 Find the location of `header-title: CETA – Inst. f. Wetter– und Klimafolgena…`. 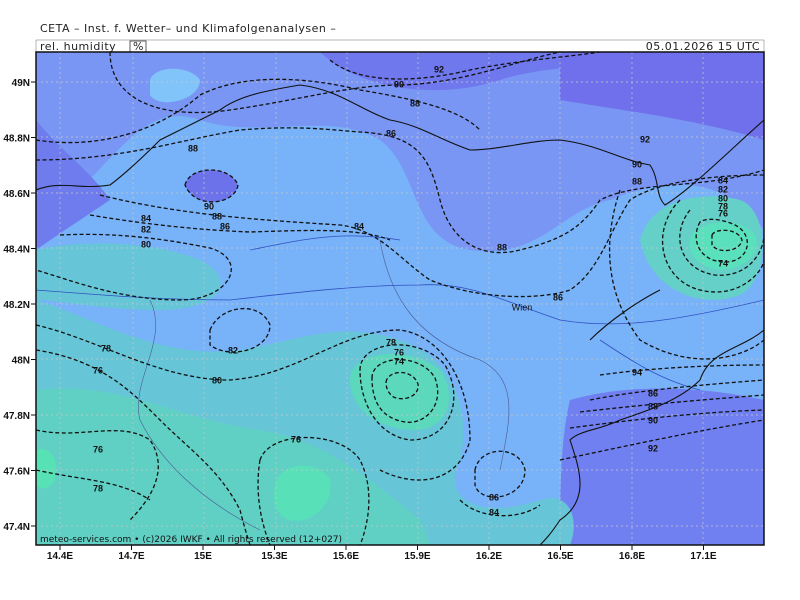

header-title: CETA – Inst. f. Wetter– und Klimafolgena… is located at coordinates (188, 28).